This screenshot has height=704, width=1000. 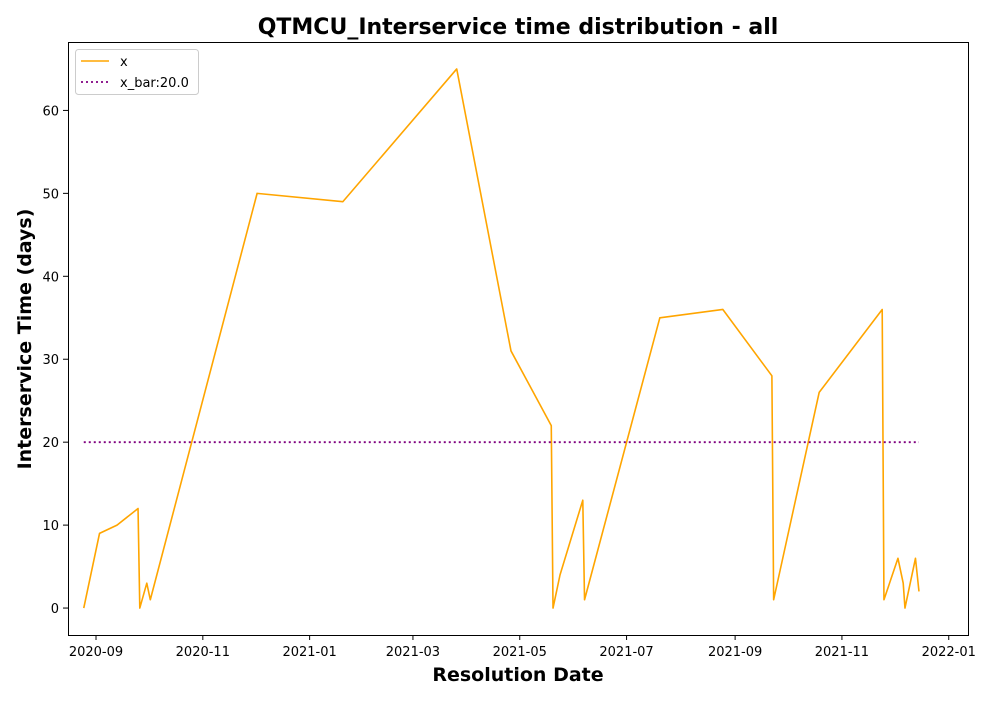 I want to click on y-axis-label: Interservice Time (days), so click(x=25, y=339).